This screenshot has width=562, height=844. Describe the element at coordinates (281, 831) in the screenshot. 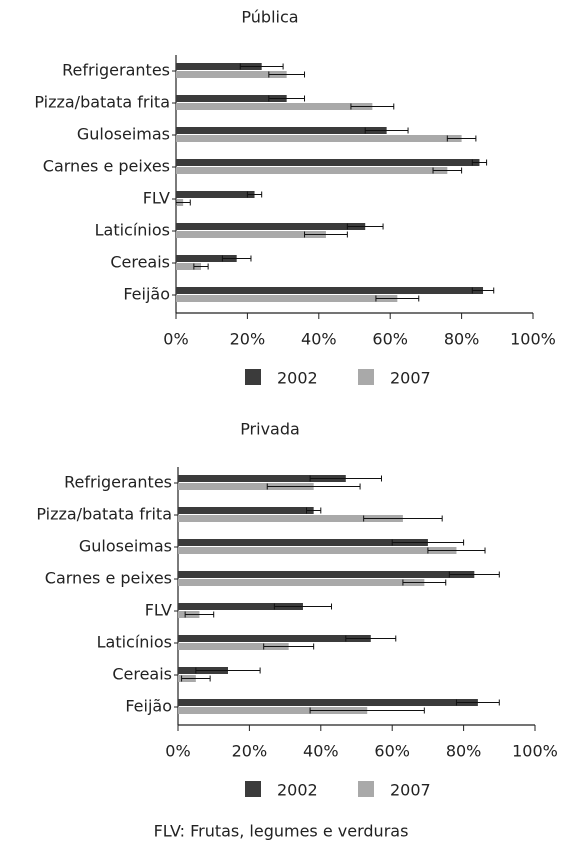

I see `footnote: FLV: Frutas, legumes e verduras` at that location.